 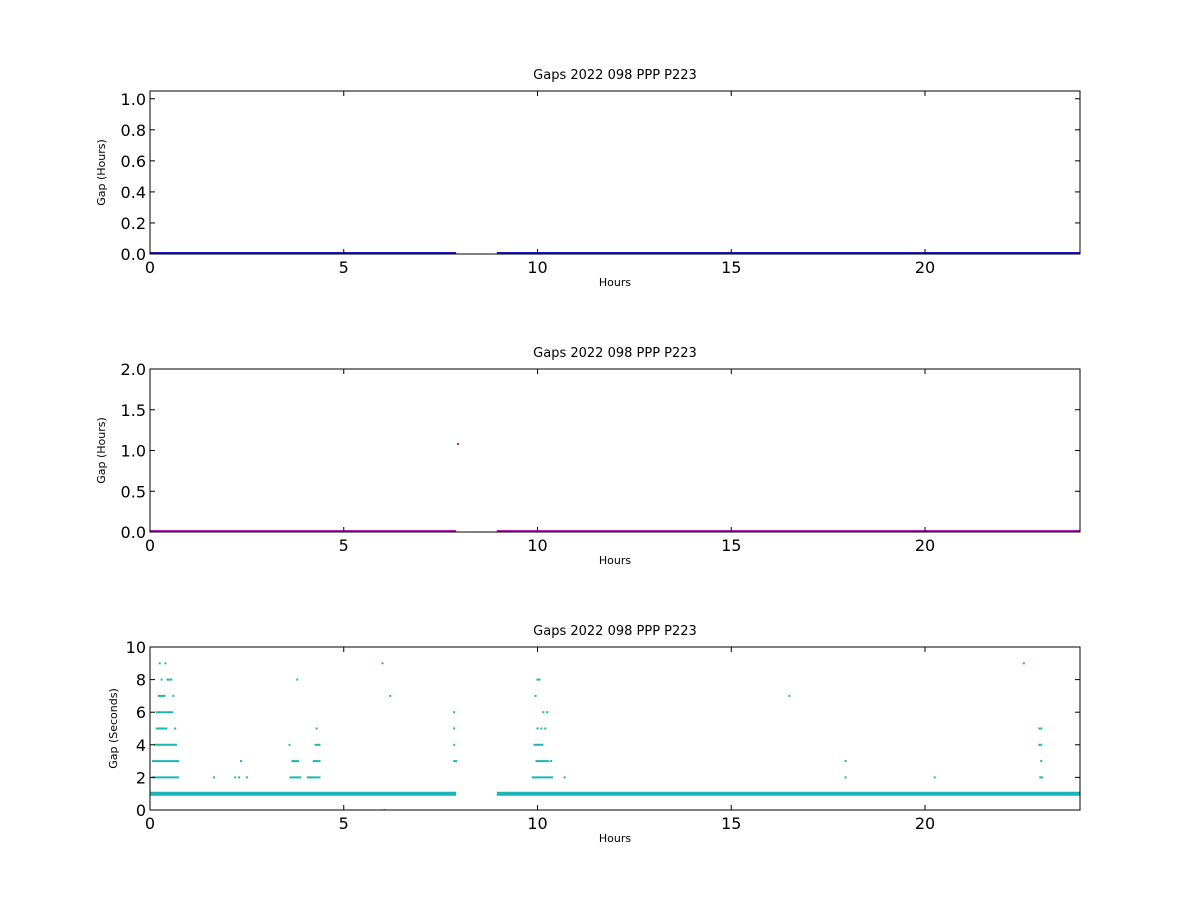 I want to click on y-tick-label: 6, so click(x=141, y=712).